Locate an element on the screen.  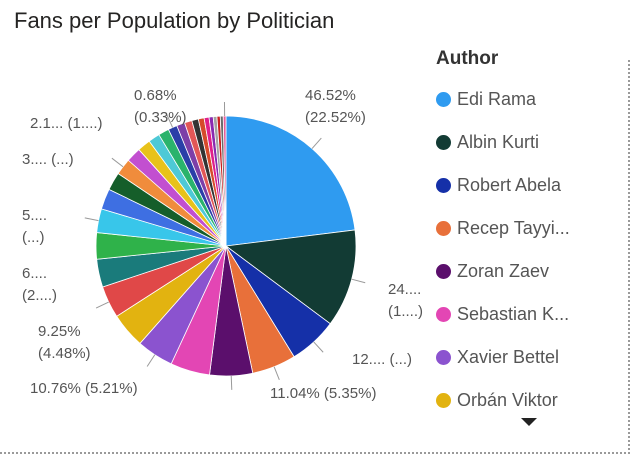
data-label: 10.76% (5.21%) is located at coordinates (84, 388).